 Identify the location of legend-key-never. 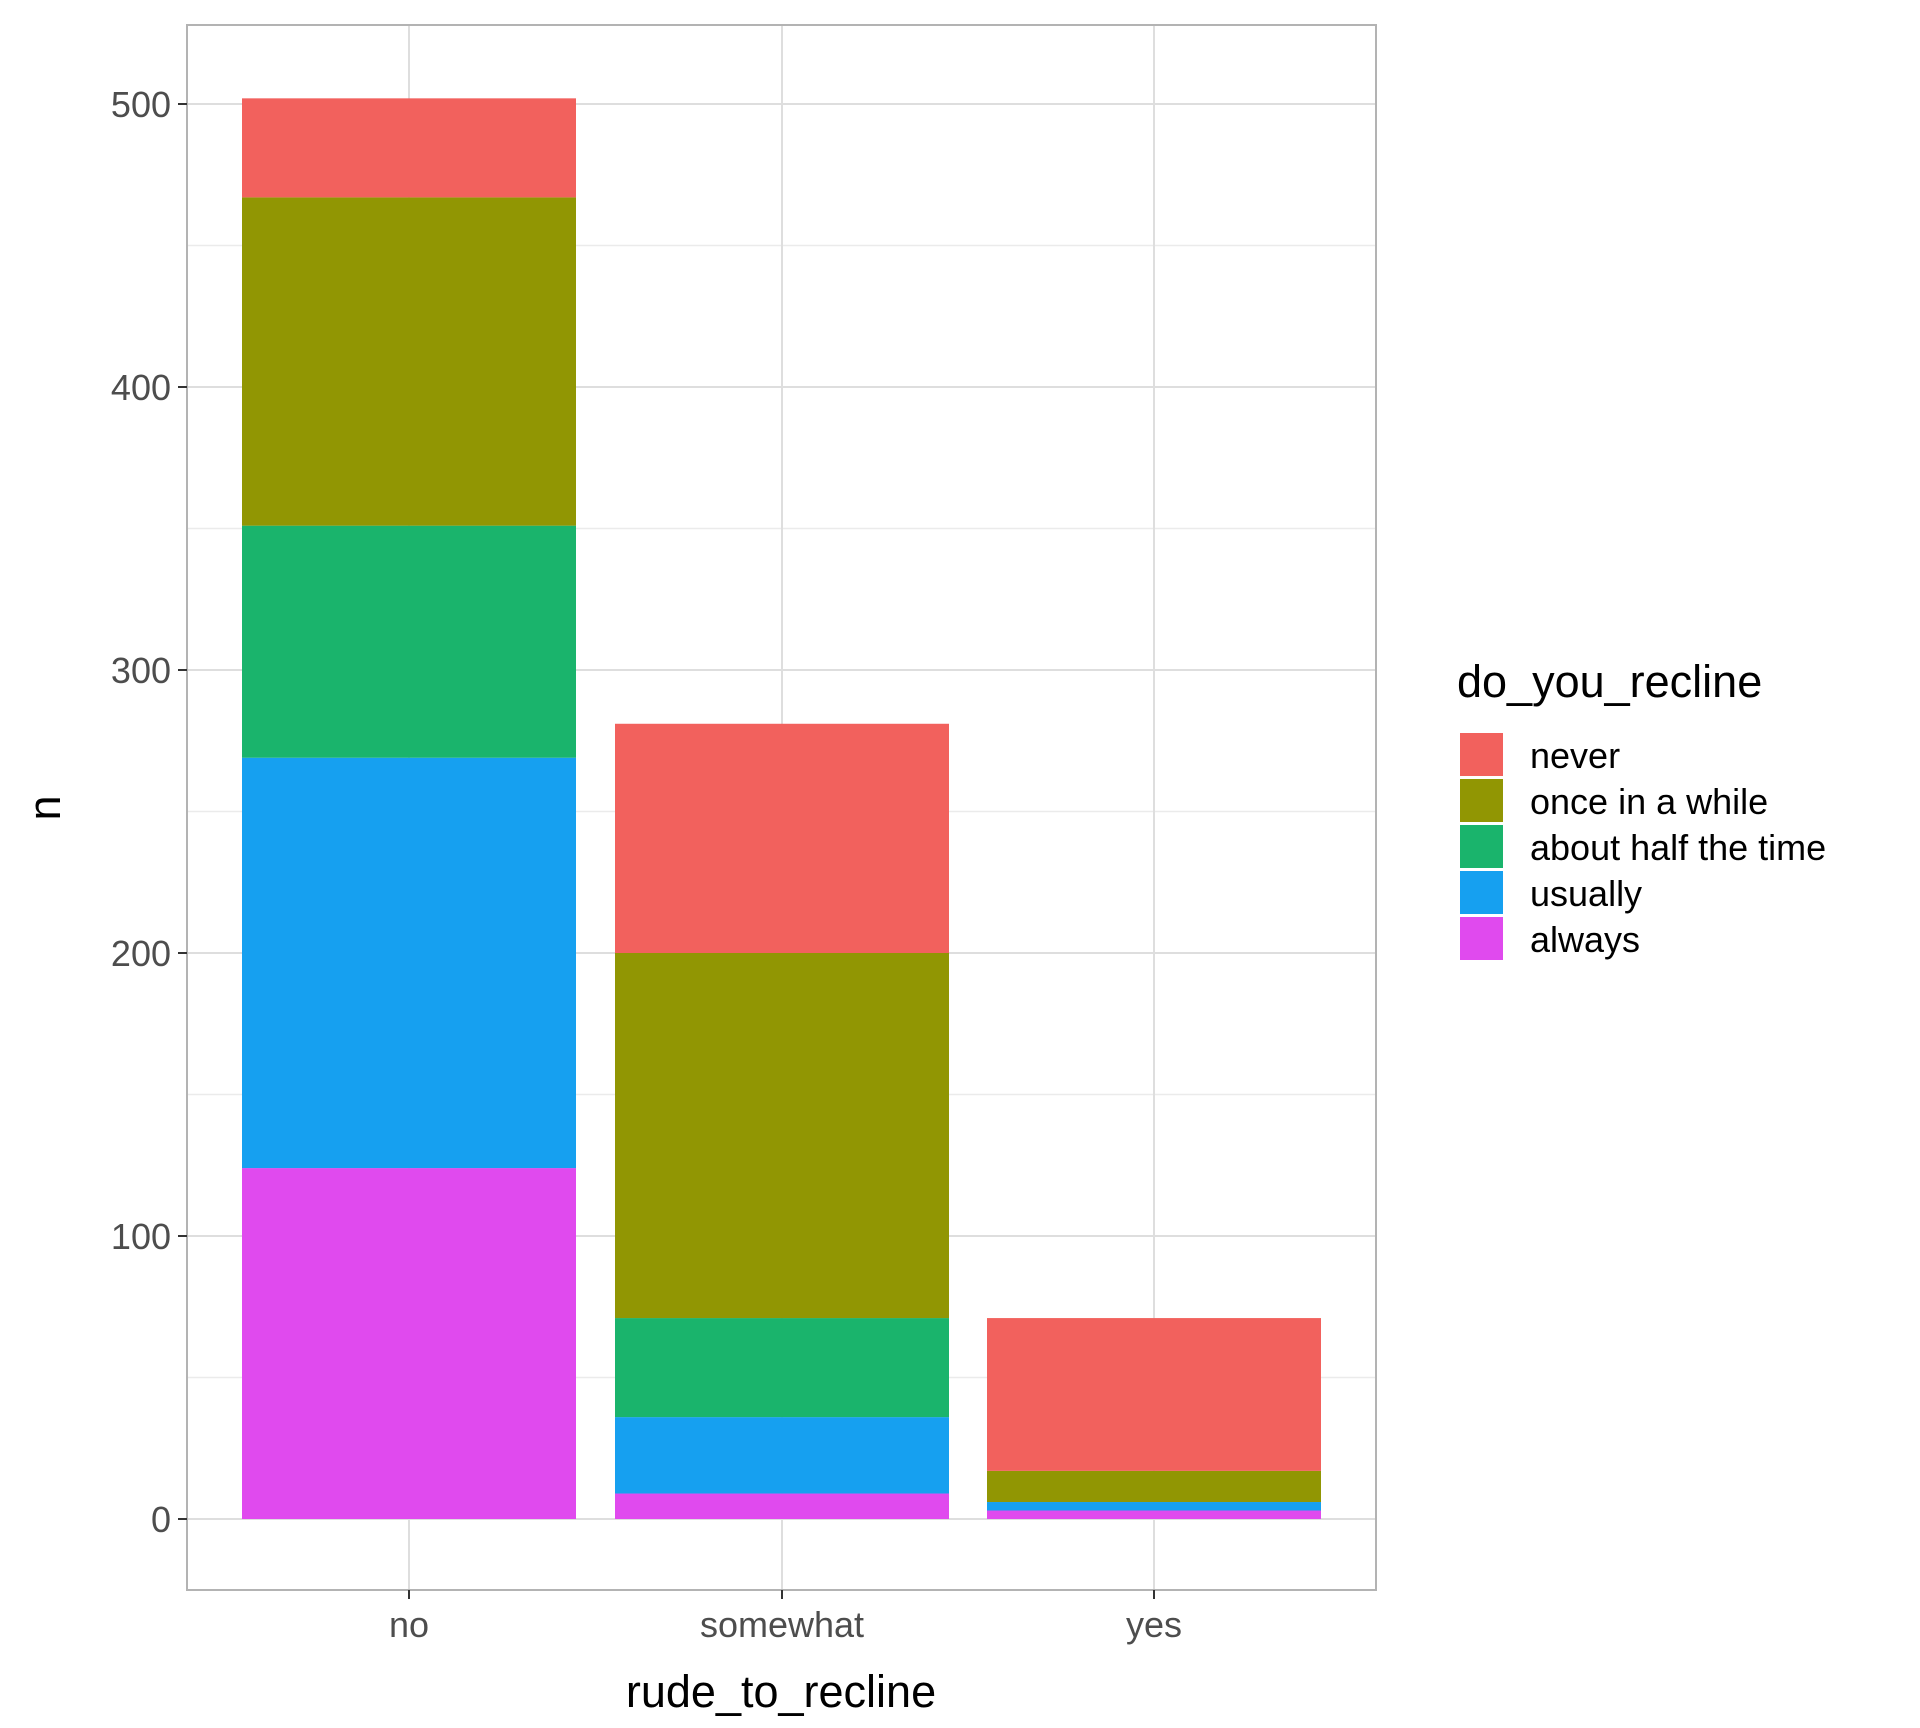
(1481, 754).